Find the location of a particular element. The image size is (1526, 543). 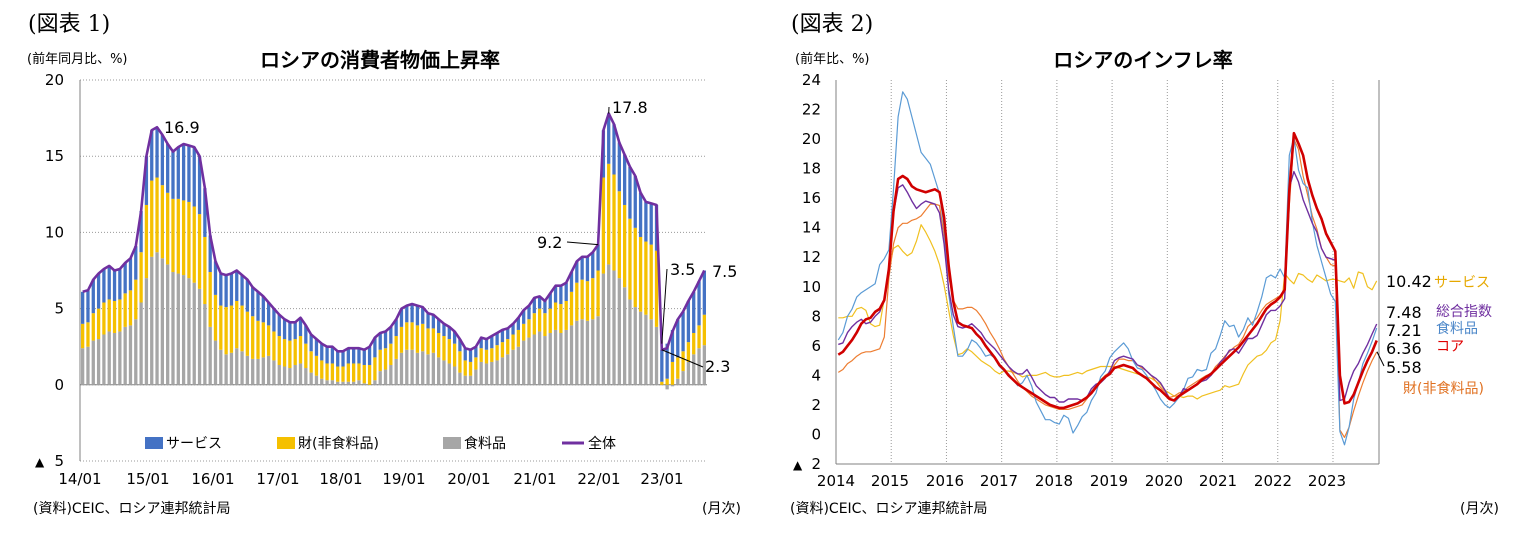

end-series-label: 財(非食料品) is located at coordinates (1443, 388).